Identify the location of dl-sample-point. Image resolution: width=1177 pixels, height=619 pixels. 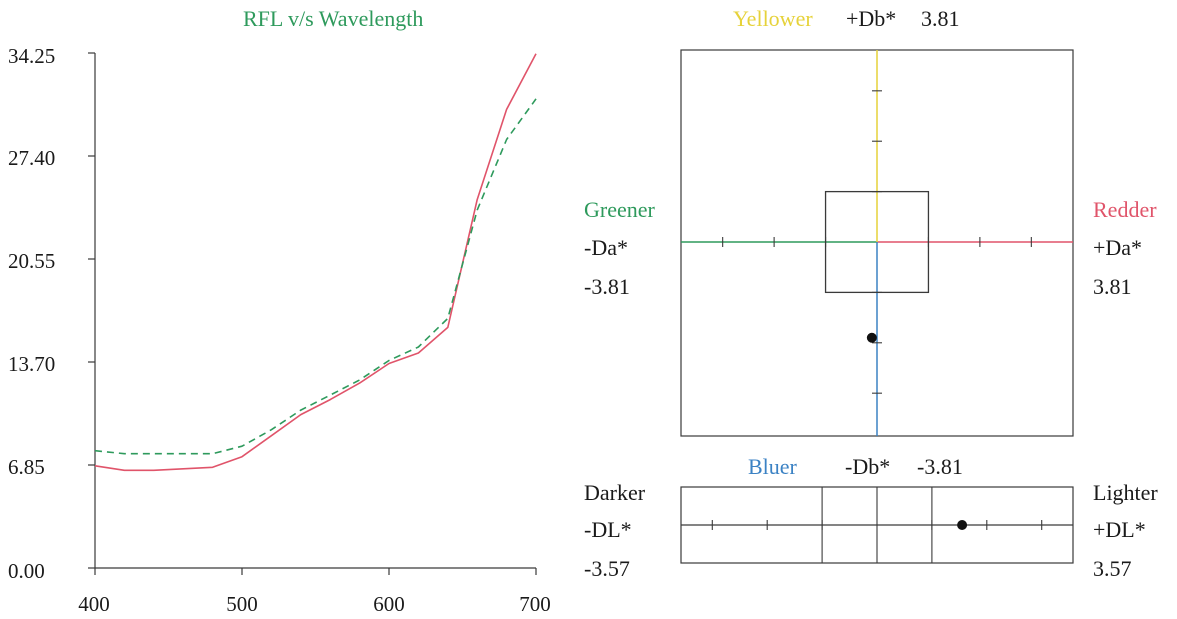
(962, 525).